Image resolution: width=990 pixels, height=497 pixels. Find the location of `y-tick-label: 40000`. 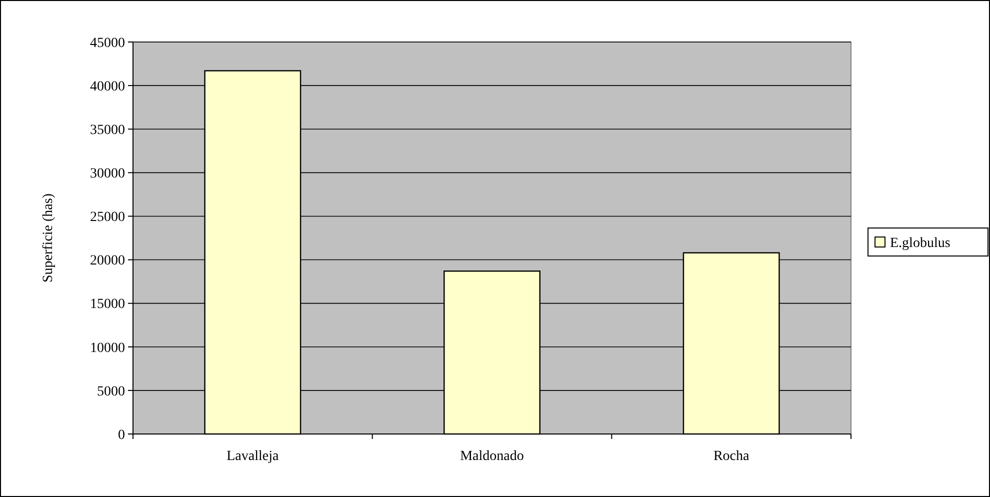

y-tick-label: 40000 is located at coordinates (107, 86).